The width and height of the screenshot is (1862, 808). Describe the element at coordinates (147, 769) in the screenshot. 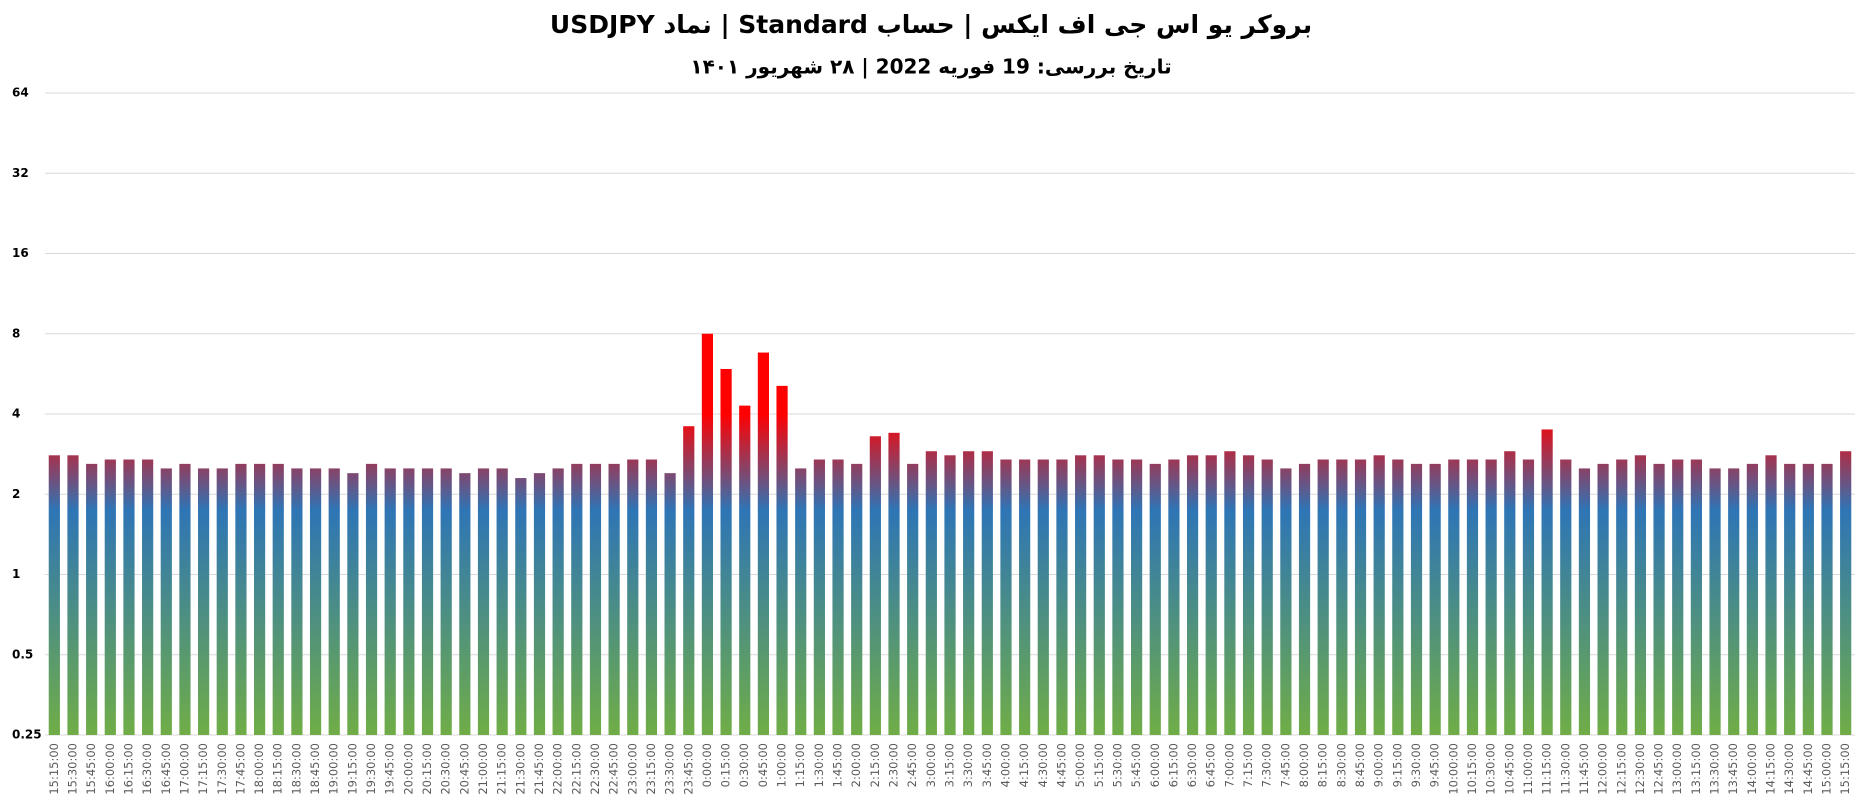

I see `x-tick-label: 16:30:00` at that location.